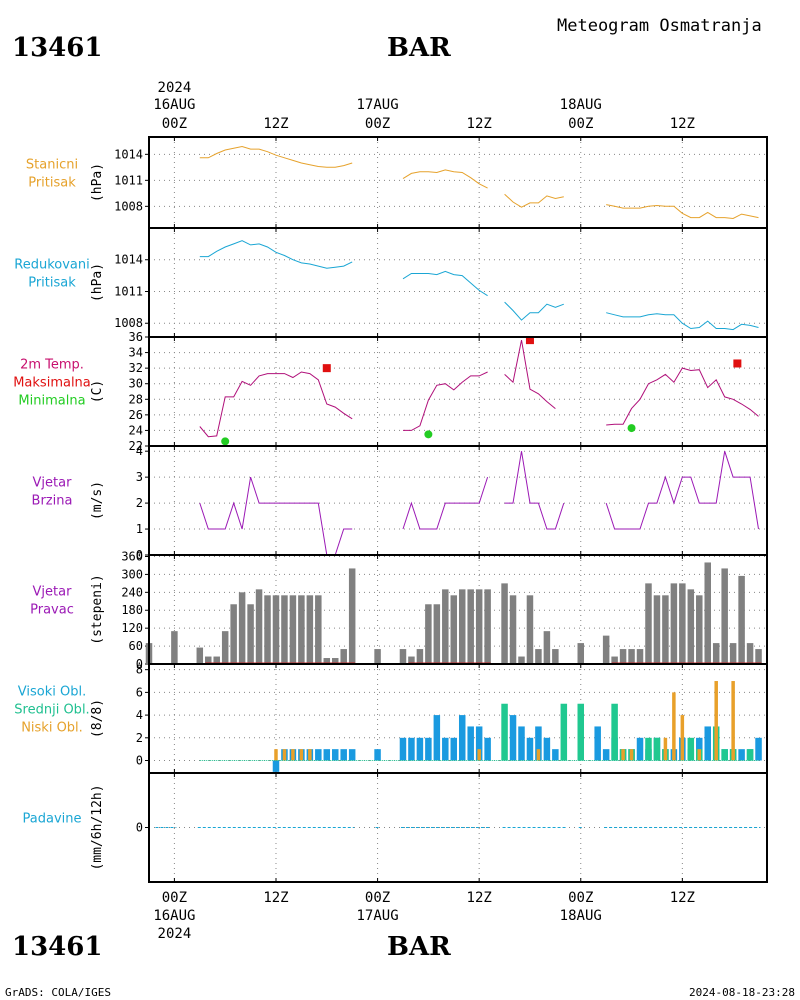  I want to click on y-tick-label: 300, so click(132, 574).